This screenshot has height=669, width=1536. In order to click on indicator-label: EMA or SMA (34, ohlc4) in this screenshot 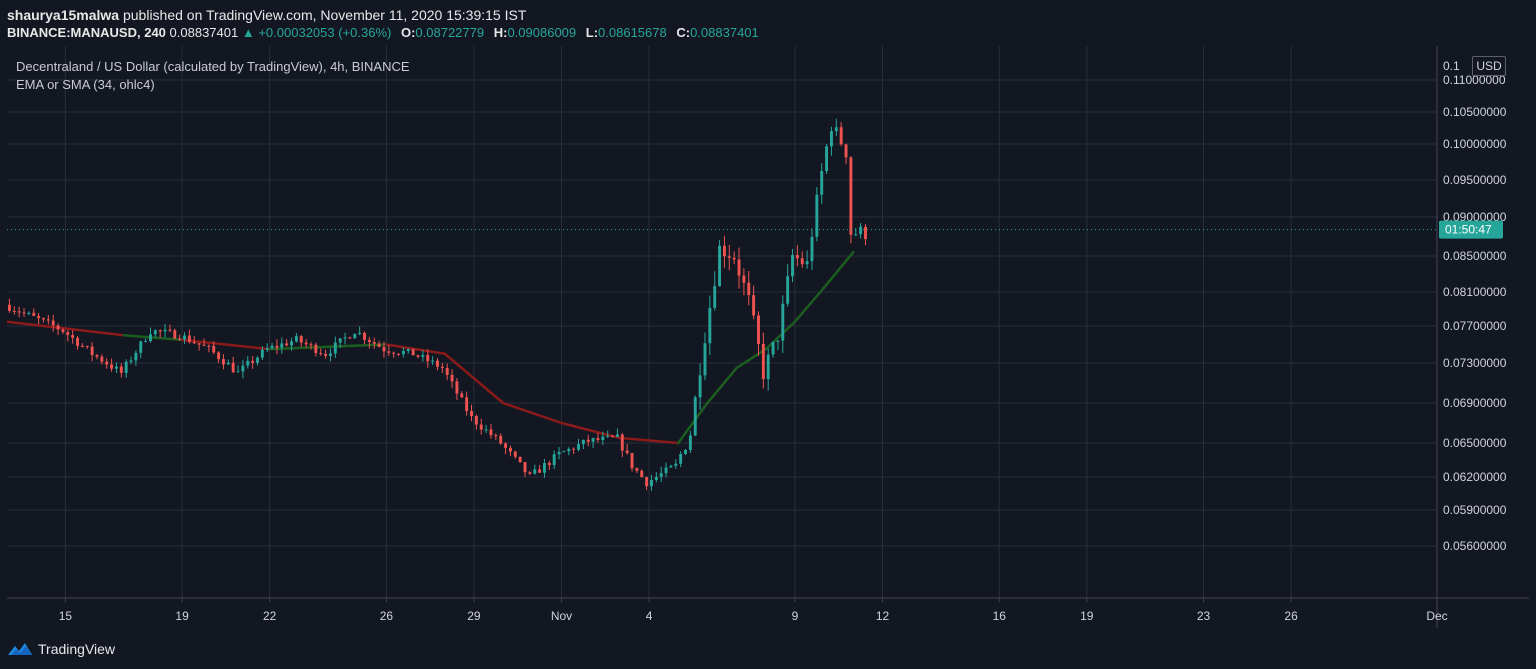, I will do `click(85, 84)`.